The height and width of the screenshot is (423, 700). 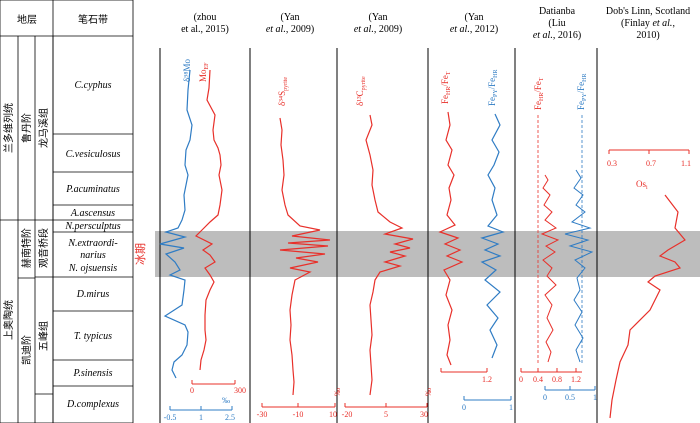 What do you see at coordinates (205, 29) in the screenshot?
I see `svg-text: et al., 2015)` at bounding box center [205, 29].